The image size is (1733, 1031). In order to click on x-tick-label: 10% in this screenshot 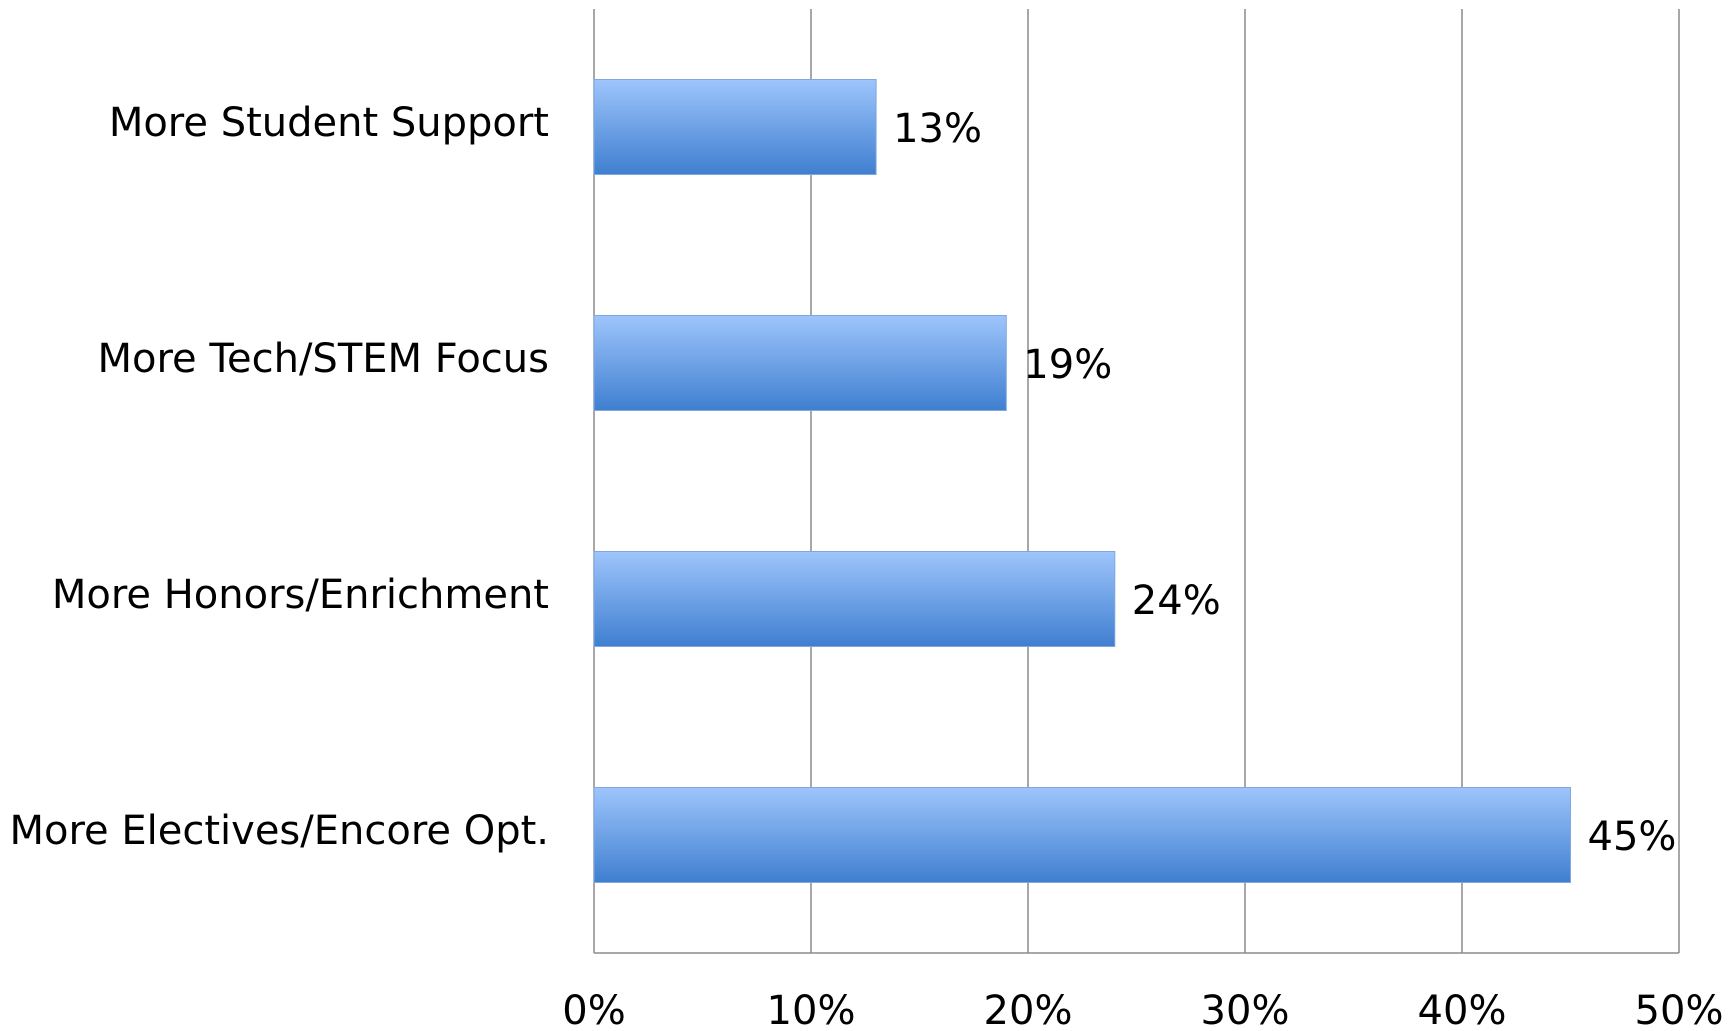, I will do `click(811, 1009)`.